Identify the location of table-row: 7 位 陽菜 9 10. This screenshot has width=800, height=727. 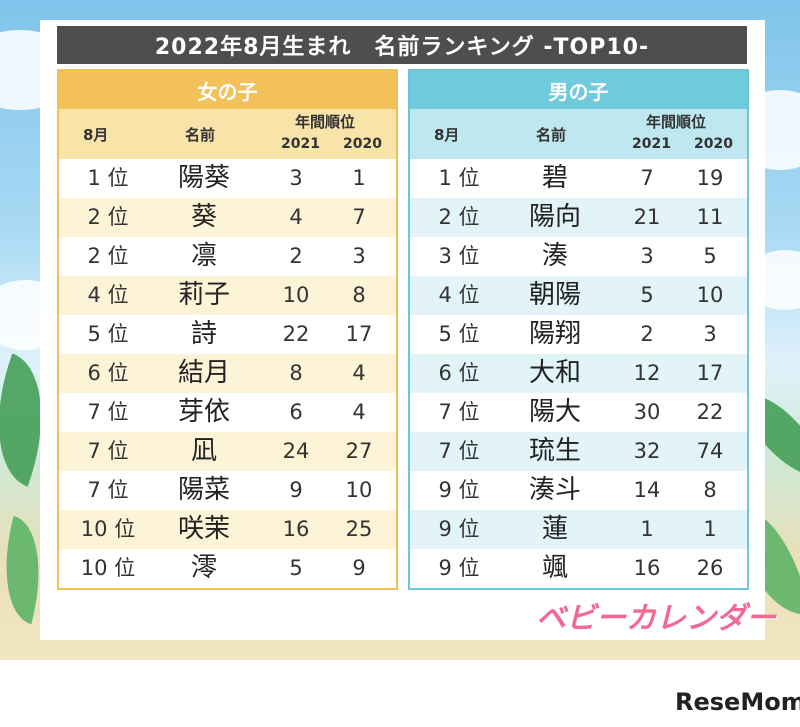
(227, 490).